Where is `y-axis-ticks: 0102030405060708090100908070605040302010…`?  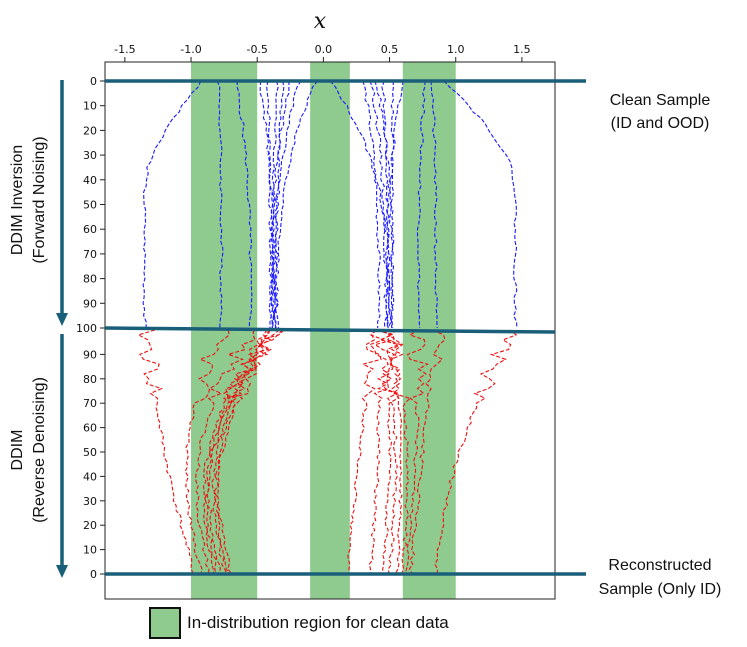 y-axis-ticks: 0102030405060708090100908070605040302010… is located at coordinates (90, 328).